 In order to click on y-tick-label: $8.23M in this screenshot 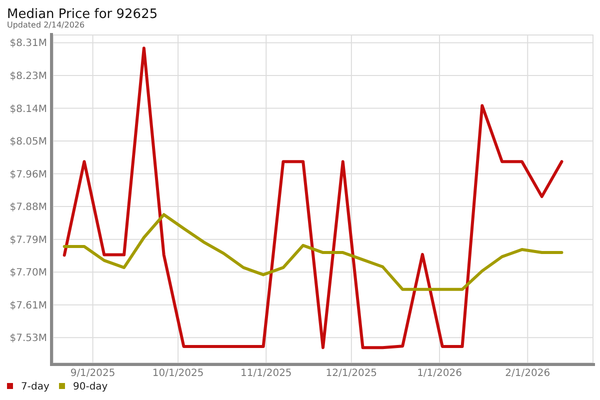, I will do `click(28, 76)`.